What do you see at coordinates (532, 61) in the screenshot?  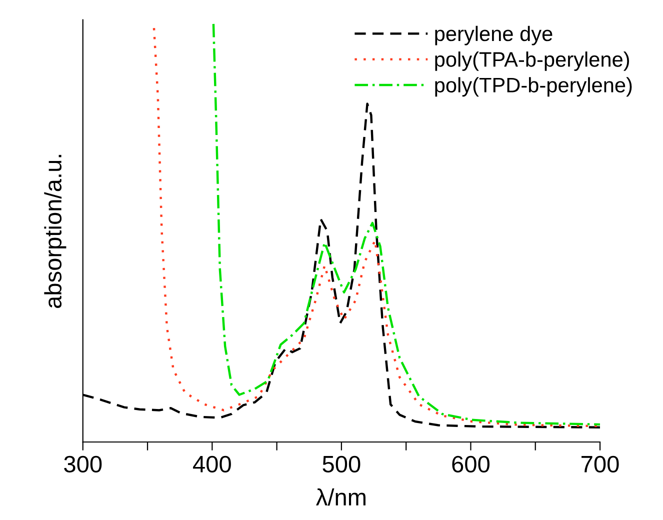 I see `legend-label: poly(TPA-b-perylene)` at bounding box center [532, 61].